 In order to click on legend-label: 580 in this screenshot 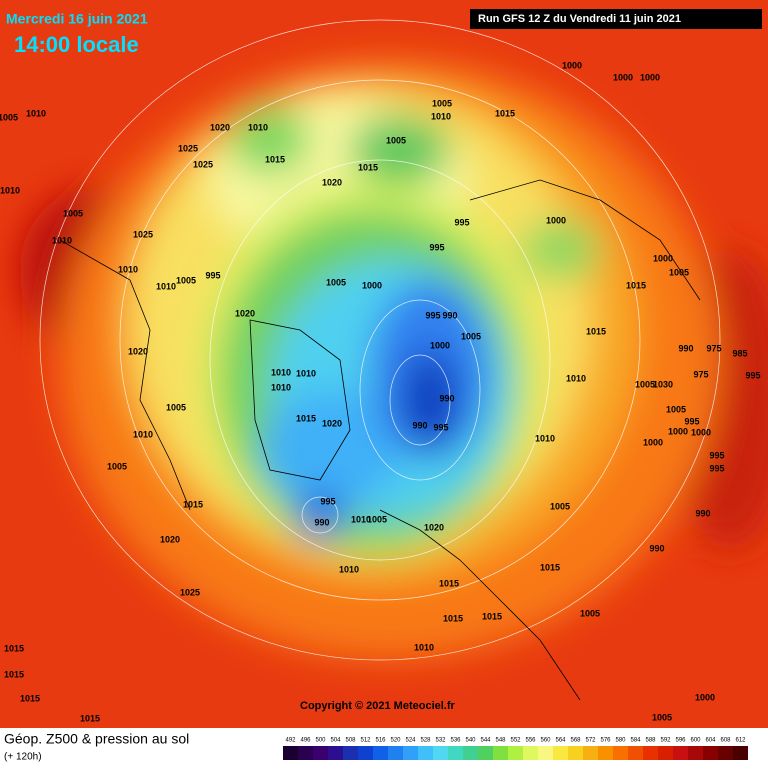, I will do `click(620, 741)`.